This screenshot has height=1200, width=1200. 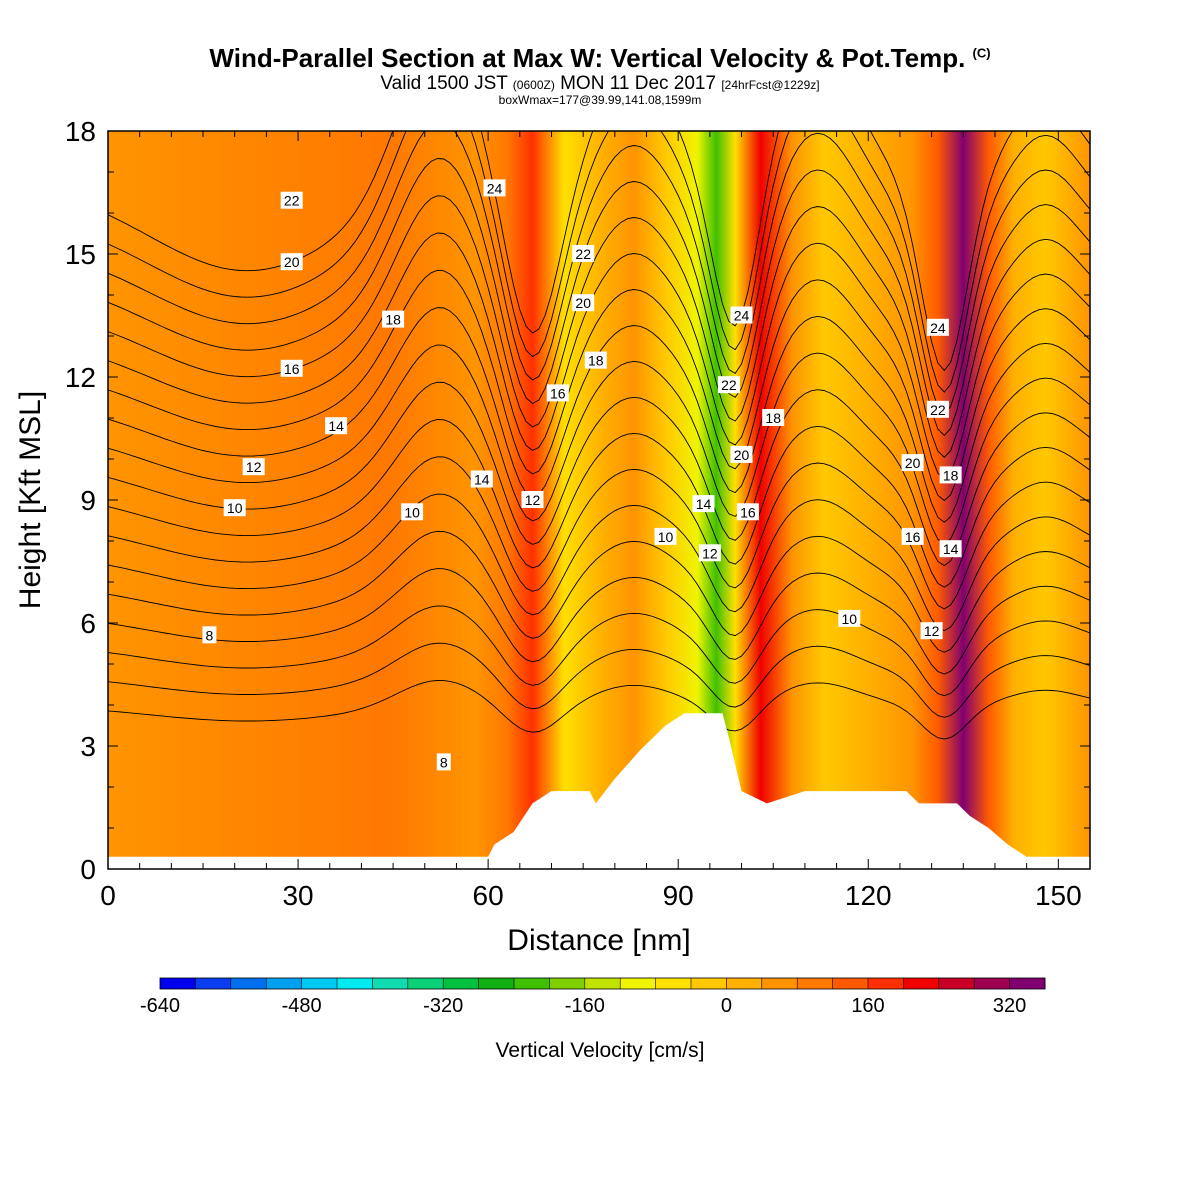 What do you see at coordinates (678, 895) in the screenshot?
I see `x-tick-label: 90` at bounding box center [678, 895].